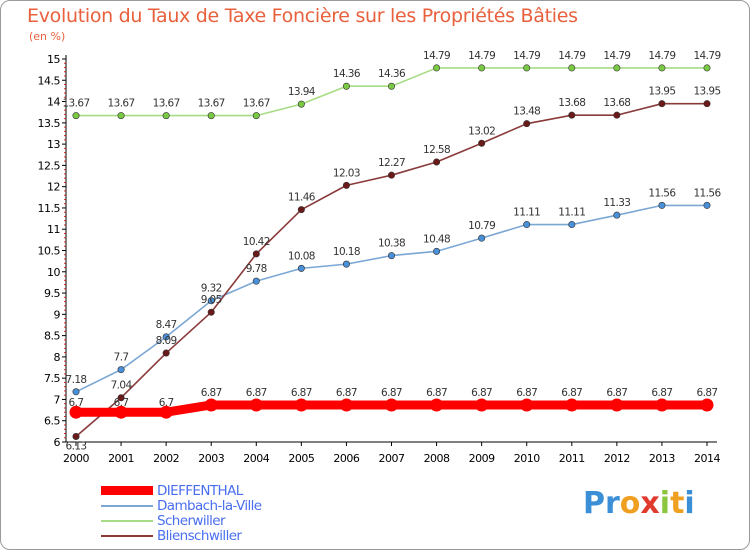  Describe the element at coordinates (57, 399) in the screenshot. I see `y-tick-label: 7` at that location.